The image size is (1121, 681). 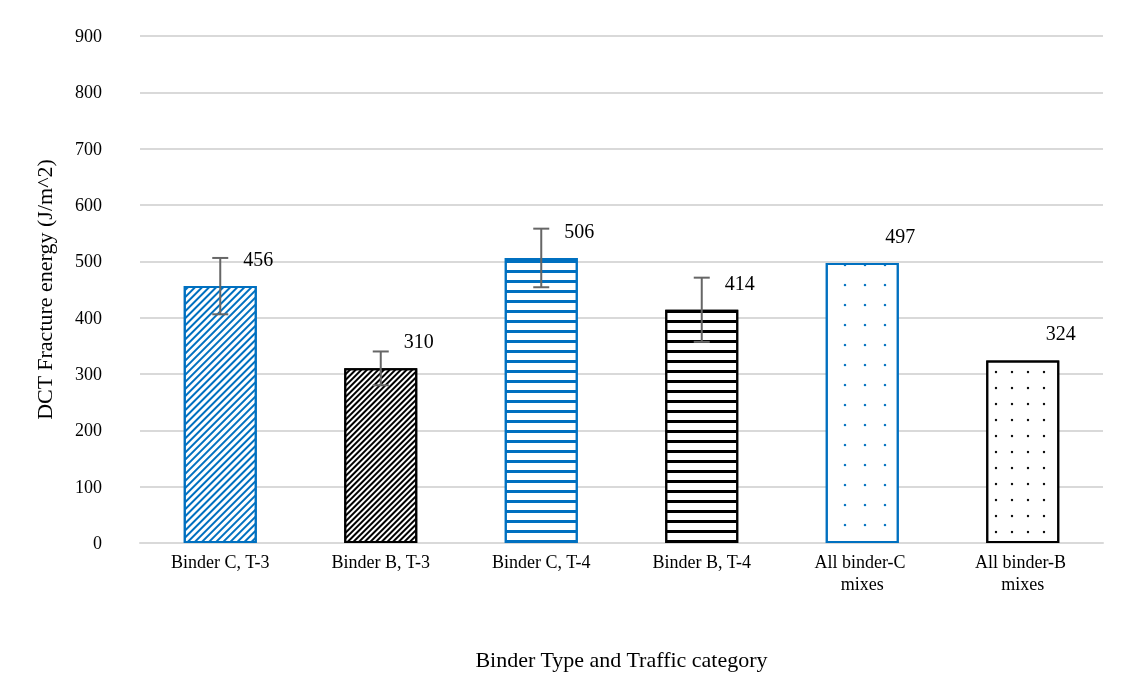 I want to click on y-tick-label: 100, so click(x=88, y=486).